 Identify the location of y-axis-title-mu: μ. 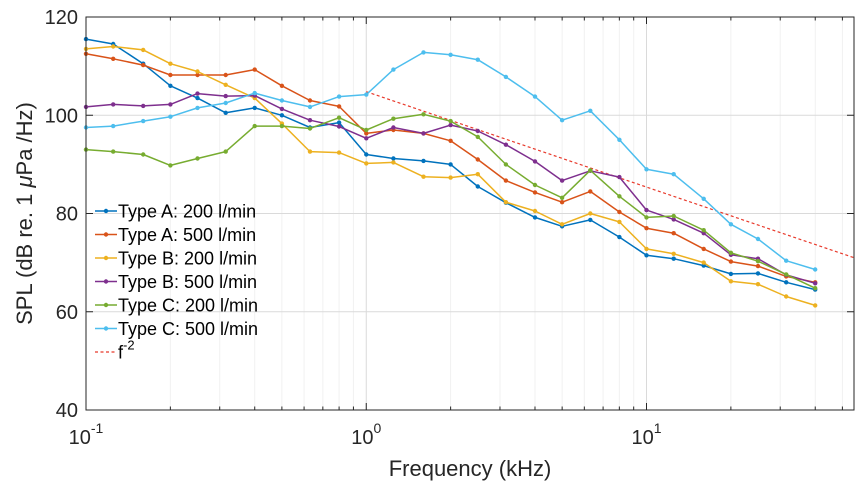
(24, 181).